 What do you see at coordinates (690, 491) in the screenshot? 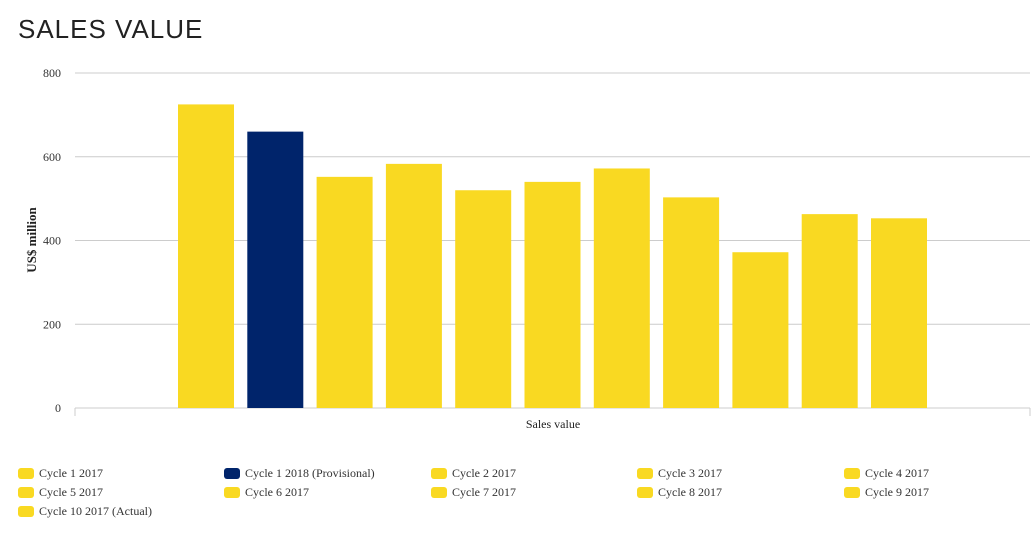
I see `legend-label: Cycle 8 2017` at bounding box center [690, 491].